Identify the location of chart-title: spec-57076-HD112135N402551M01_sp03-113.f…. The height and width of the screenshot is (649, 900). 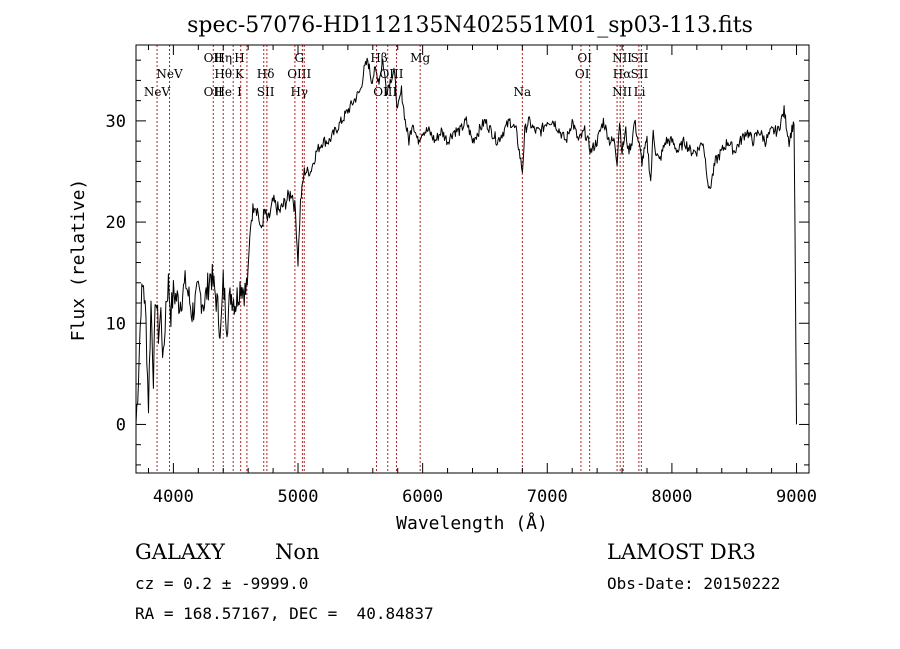
(470, 25).